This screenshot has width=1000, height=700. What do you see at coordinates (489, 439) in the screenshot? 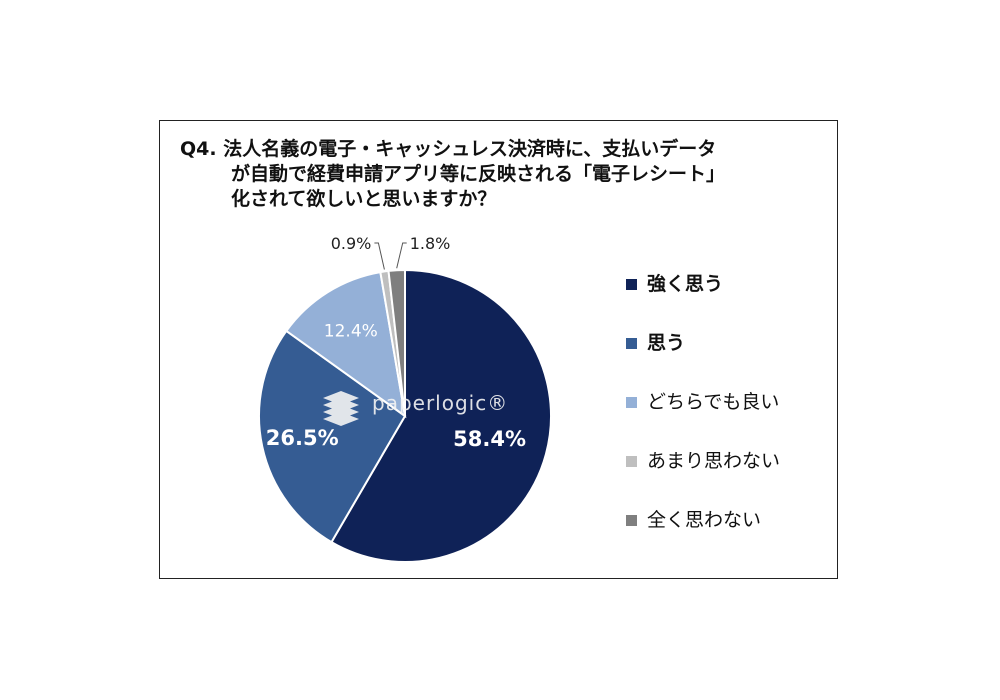
I see `data-label-1: 58.4%` at bounding box center [489, 439].